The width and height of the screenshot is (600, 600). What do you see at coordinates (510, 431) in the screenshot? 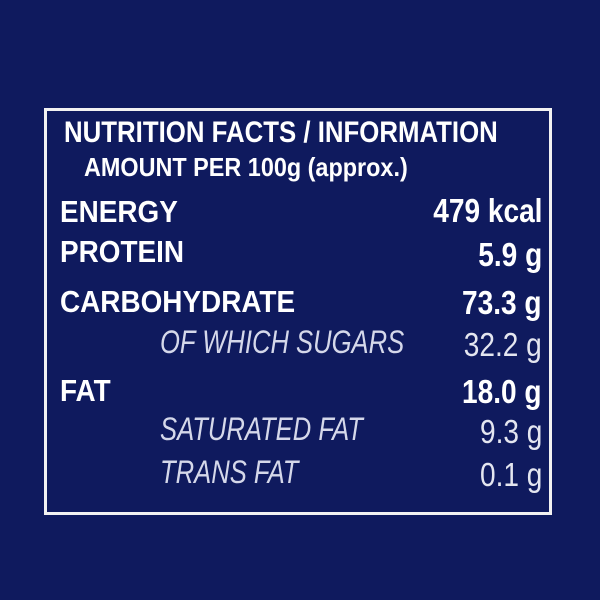
I see `row-saturated-fat-value: 9.3 g` at bounding box center [510, 431].